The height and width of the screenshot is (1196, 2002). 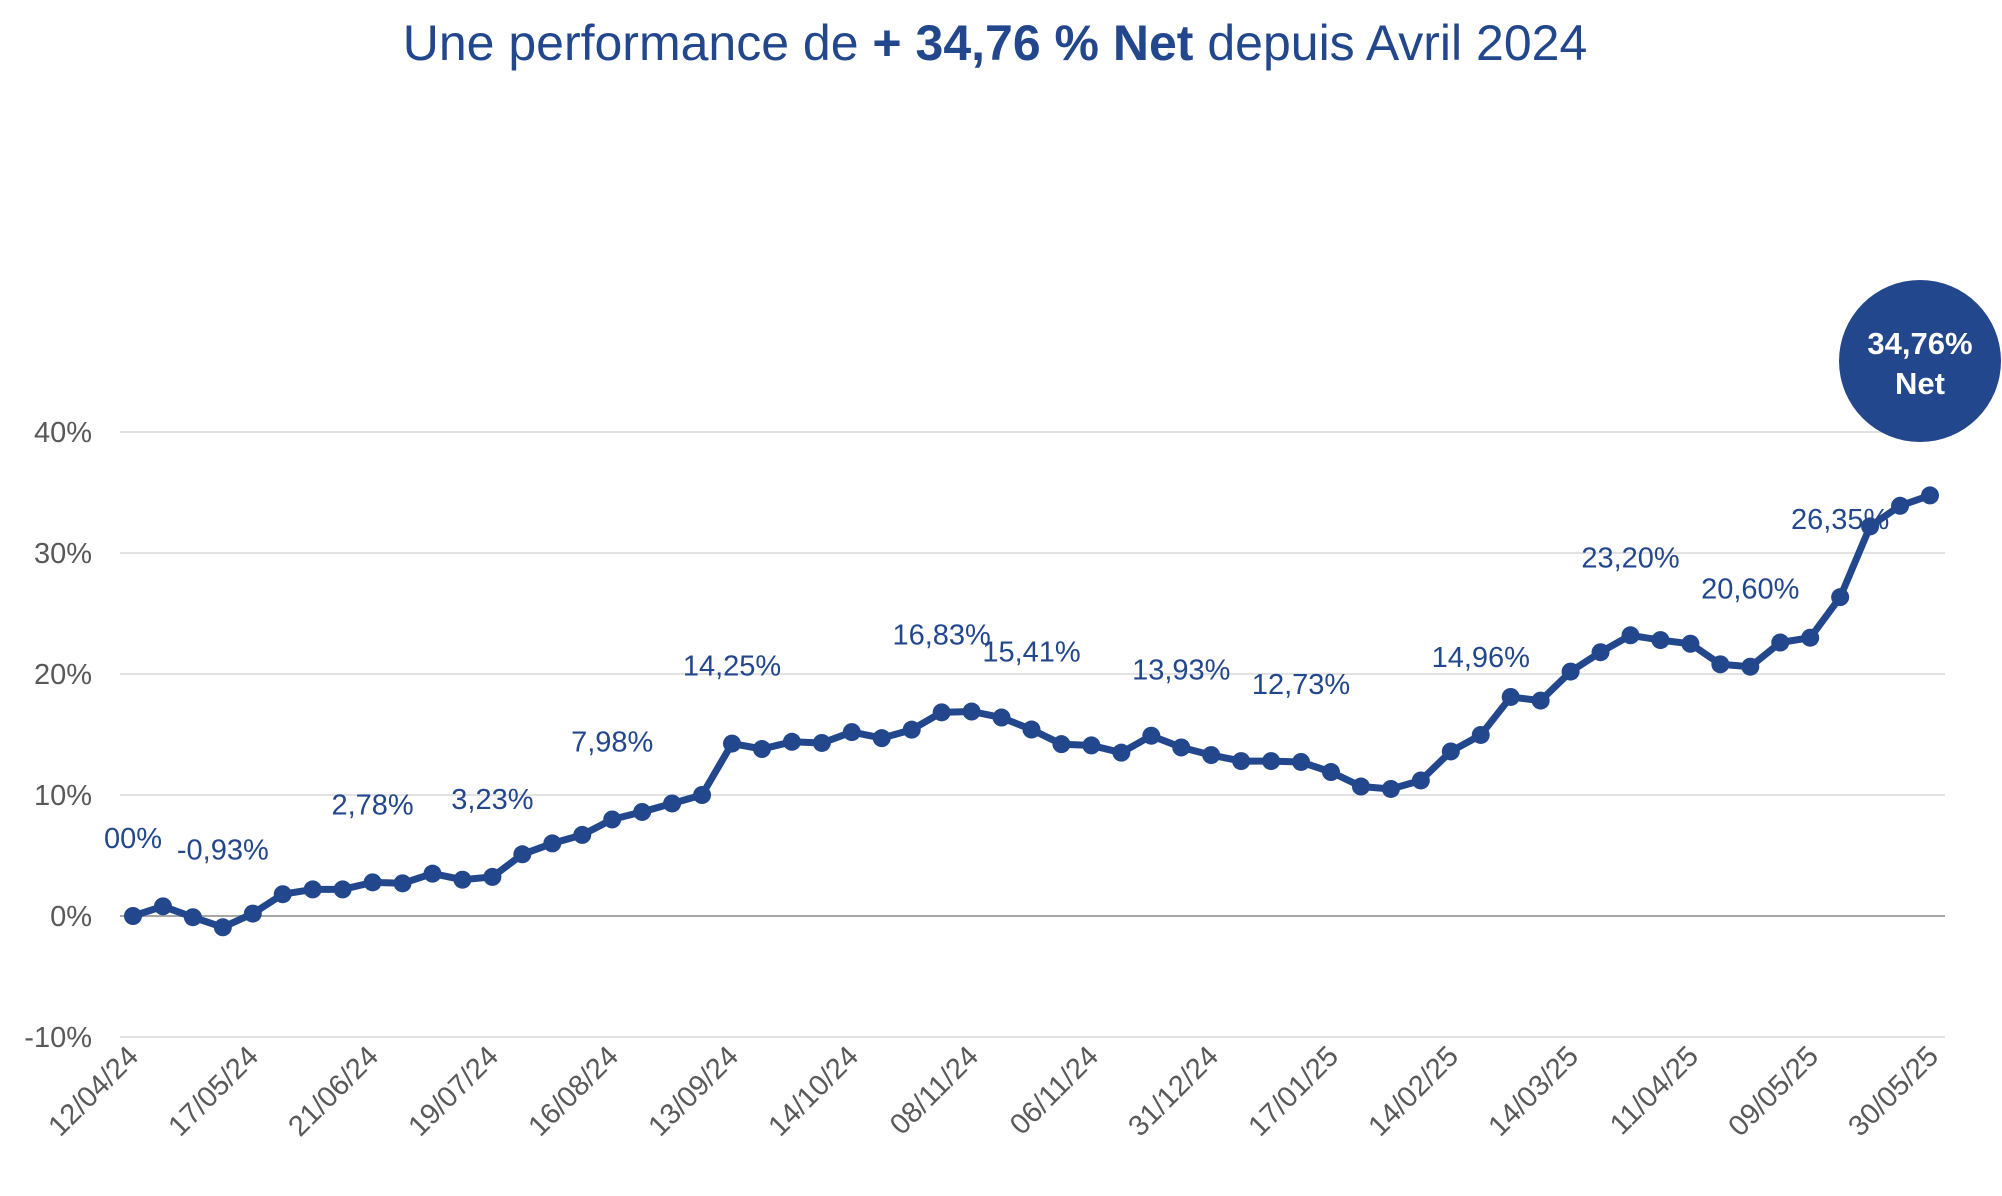 What do you see at coordinates (1750, 590) in the screenshot?
I see `data-label: 20,60%` at bounding box center [1750, 590].